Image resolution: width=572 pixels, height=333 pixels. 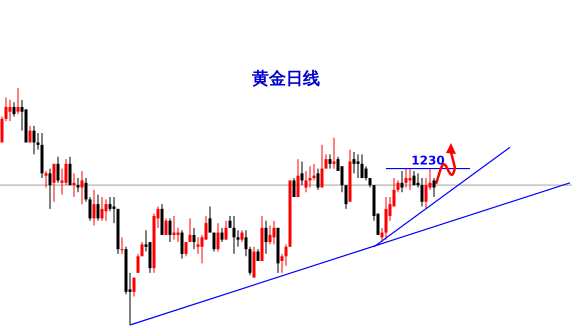 I want to click on title: 黄金日线, so click(x=286, y=79).